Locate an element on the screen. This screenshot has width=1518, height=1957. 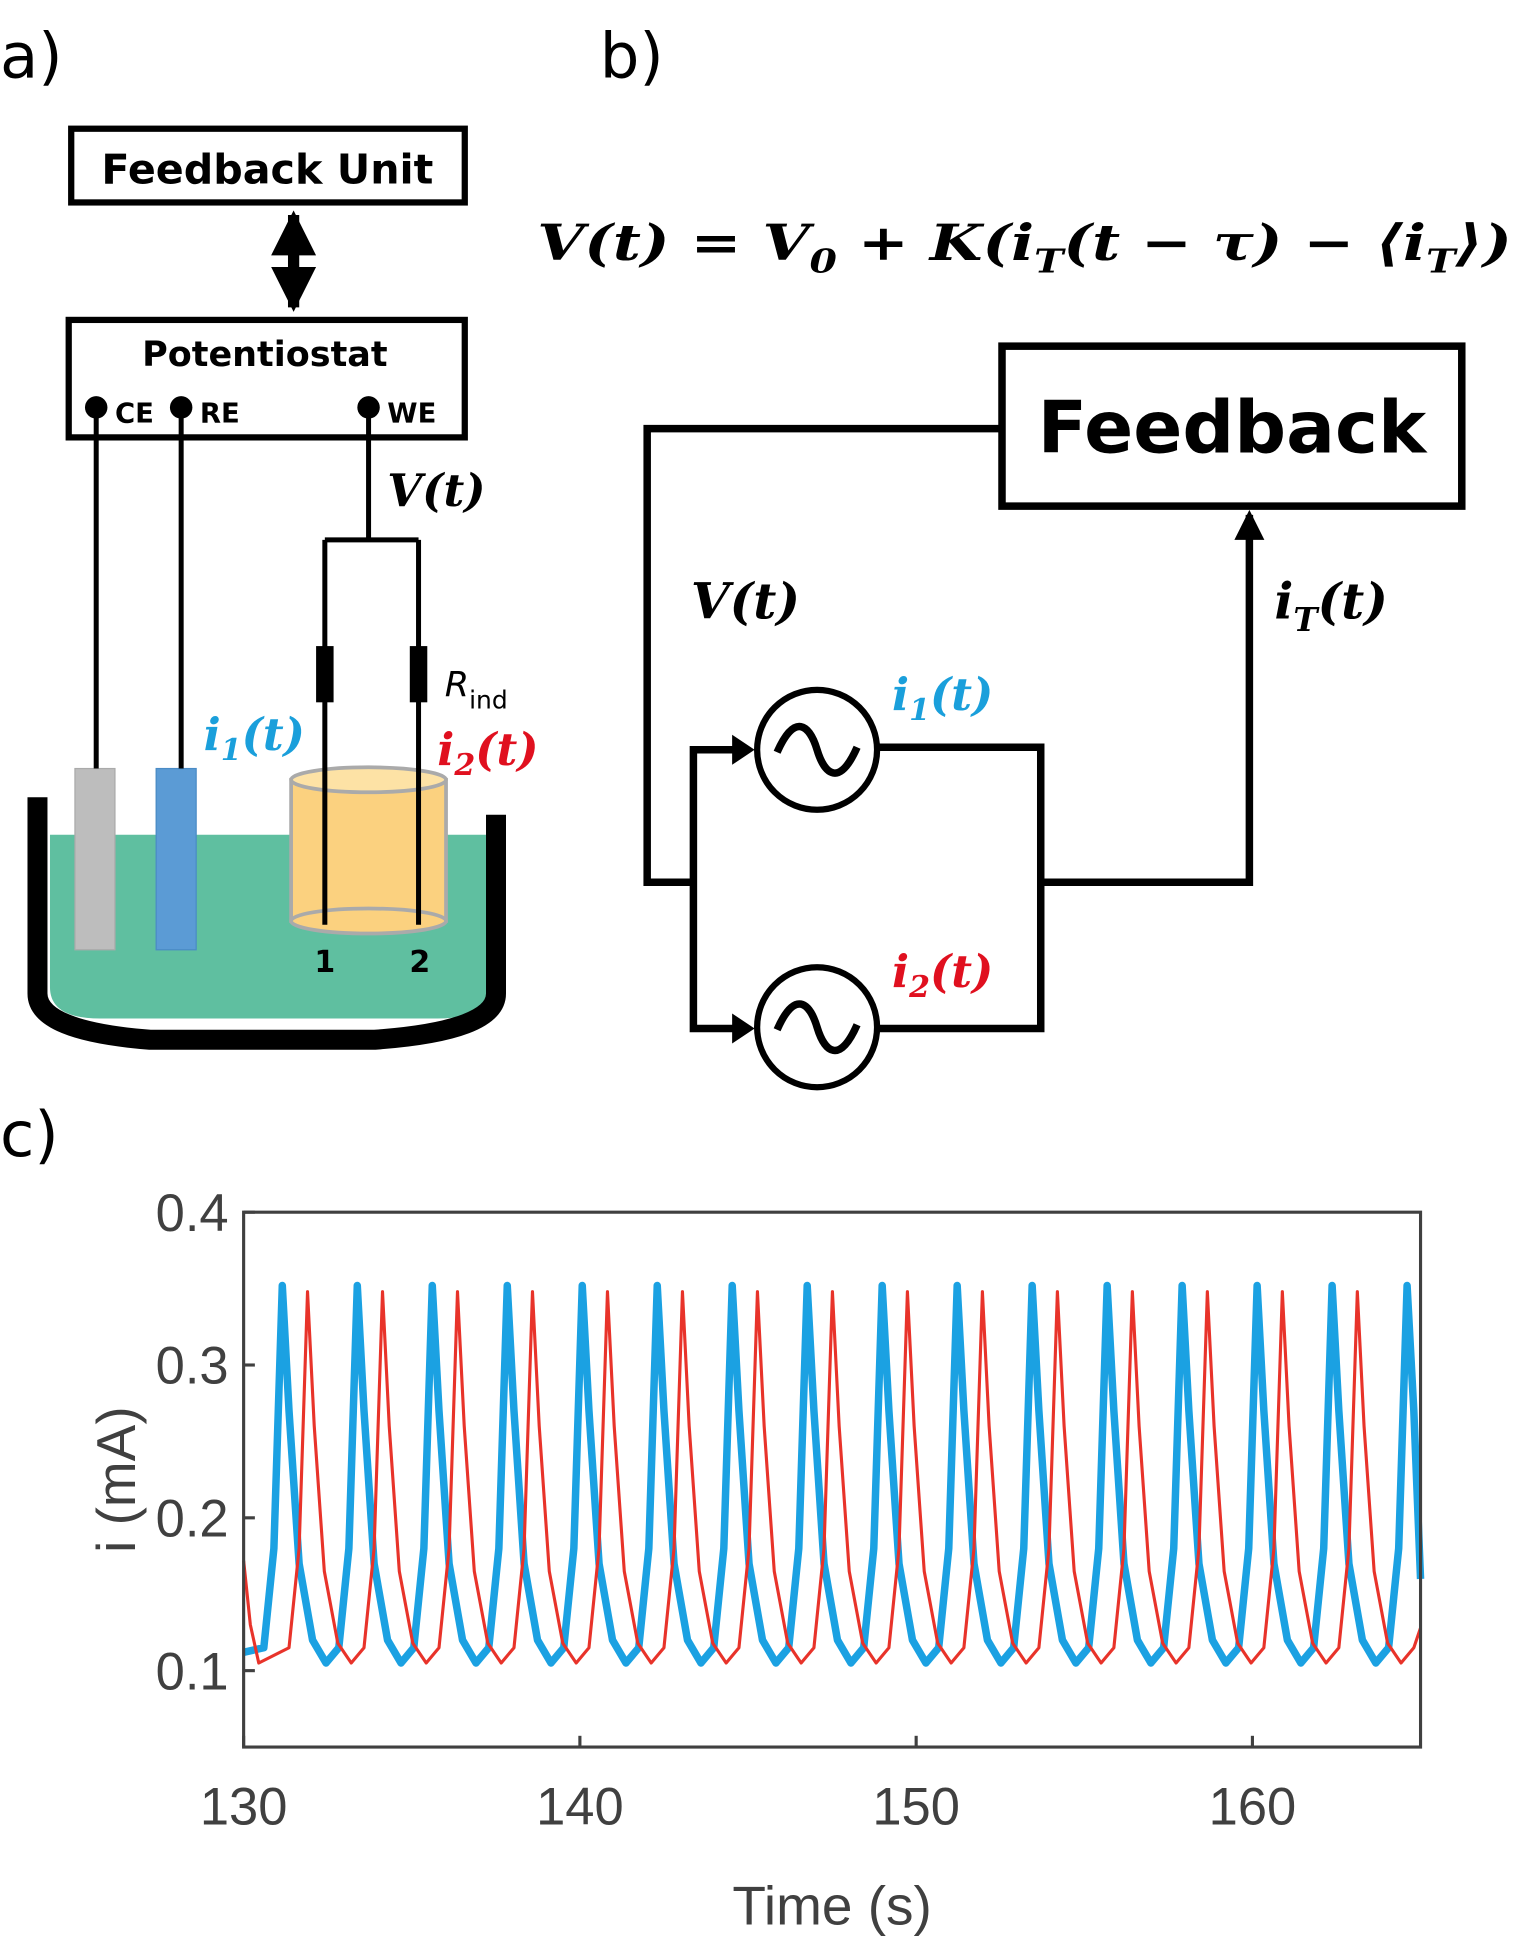
circuit-wire is located at coordinates (948, 728).